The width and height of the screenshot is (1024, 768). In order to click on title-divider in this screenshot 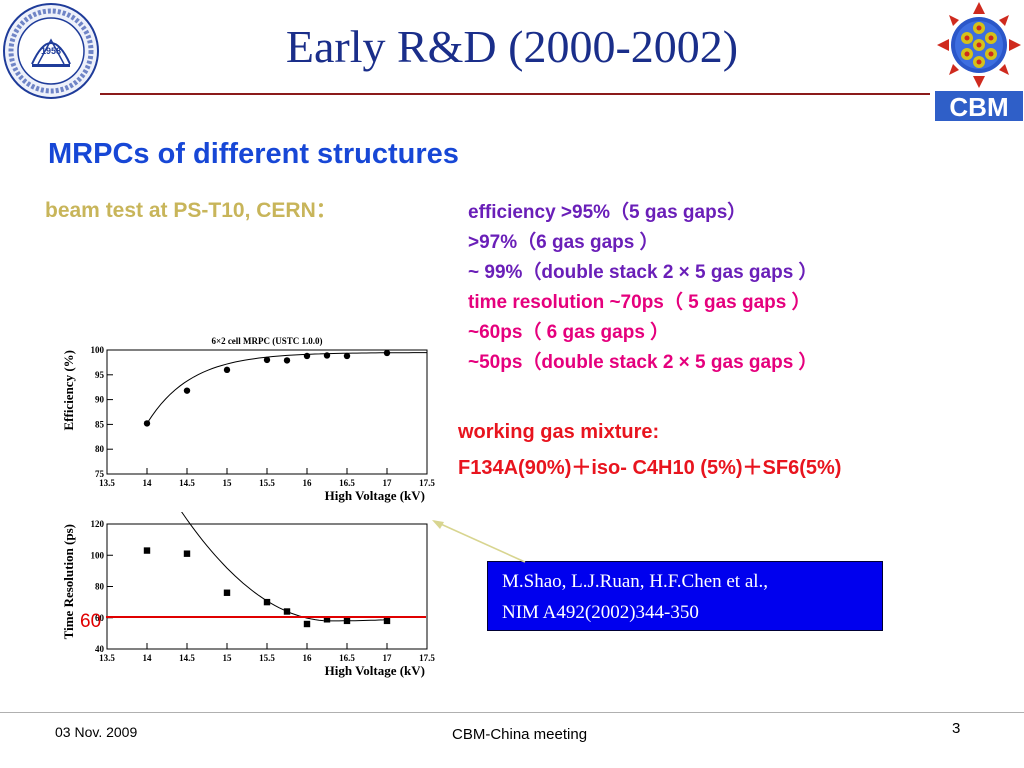, I will do `click(515, 94)`.